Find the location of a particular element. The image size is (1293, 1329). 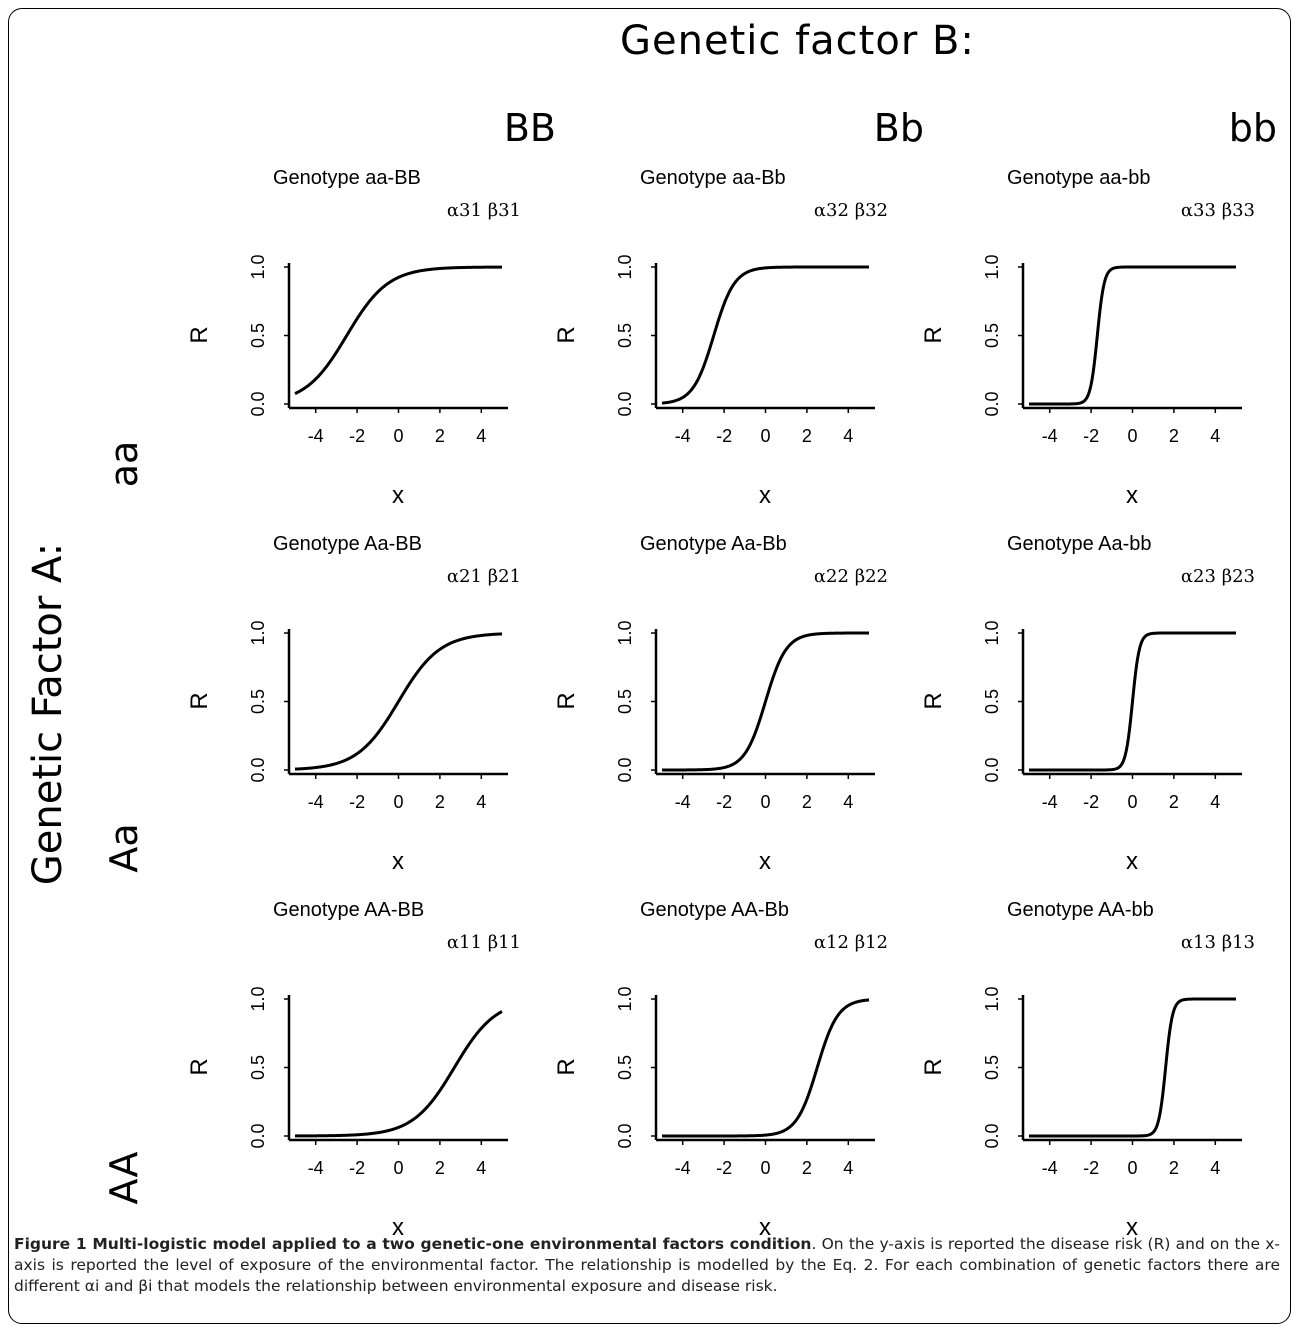

panel-title: Genotype aa-bb is located at coordinates (1078, 178).